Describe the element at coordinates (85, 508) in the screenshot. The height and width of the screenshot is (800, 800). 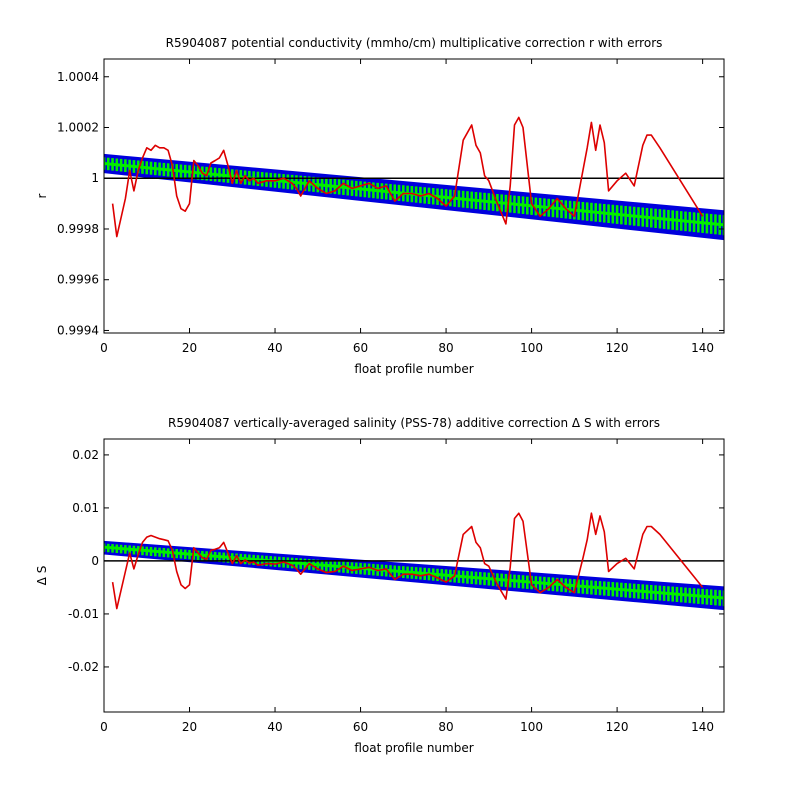
I see `y-tick-label: 0.01` at that location.